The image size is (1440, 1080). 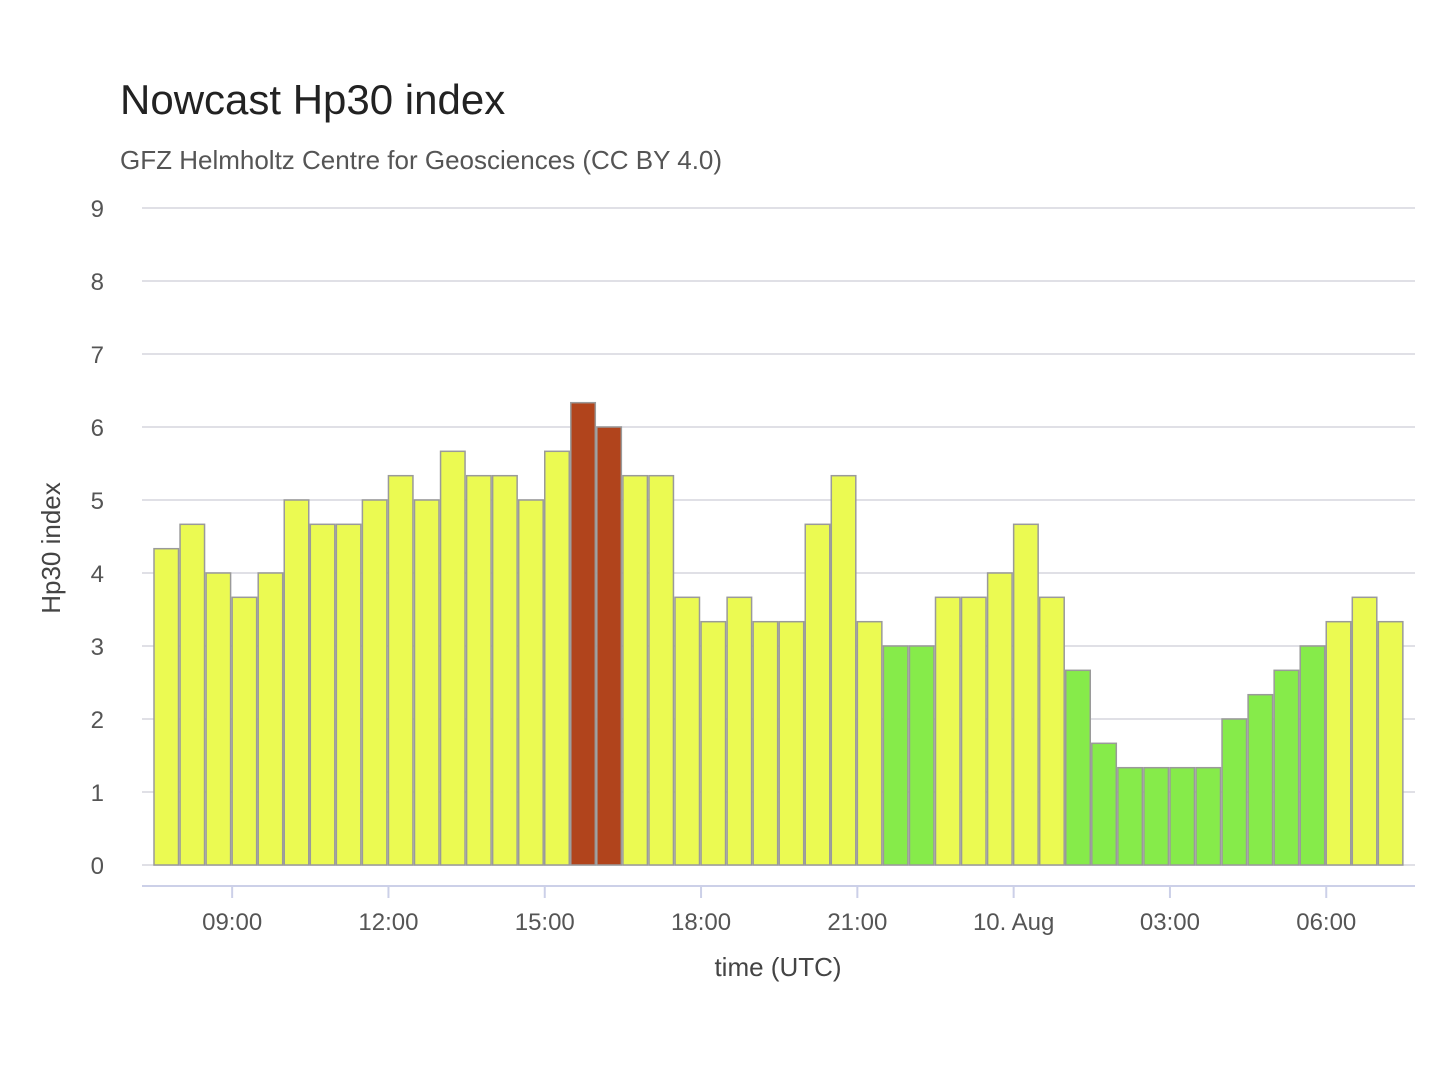 I want to click on x-tick-label: 06:00, so click(x=1326, y=922).